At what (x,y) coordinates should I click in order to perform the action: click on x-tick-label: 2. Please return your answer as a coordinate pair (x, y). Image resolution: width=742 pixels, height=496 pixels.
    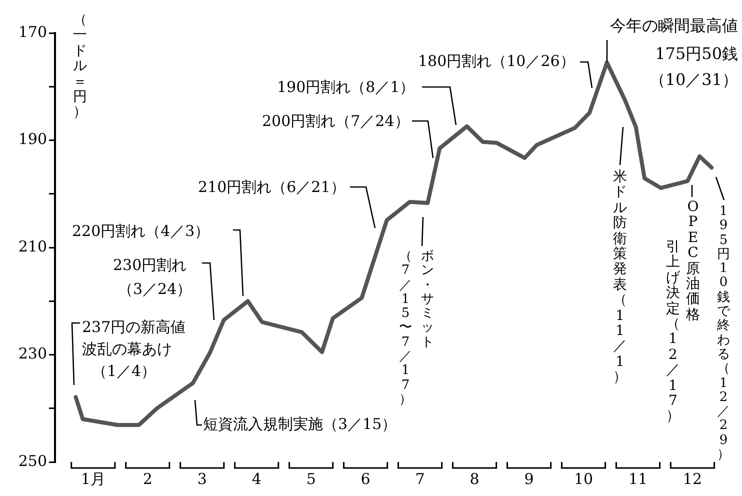
    Looking at the image, I should click on (147, 479).